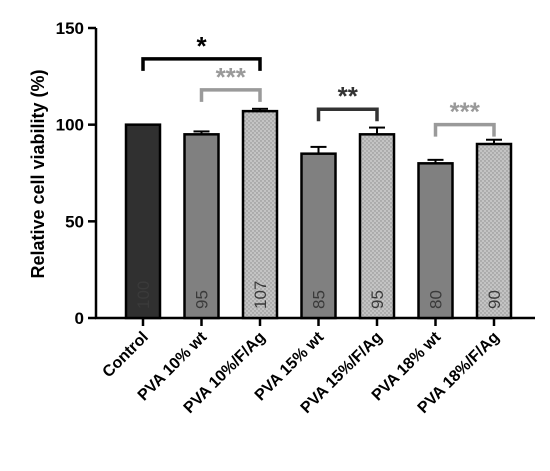  I want to click on y-tick-label: 100, so click(70, 125).